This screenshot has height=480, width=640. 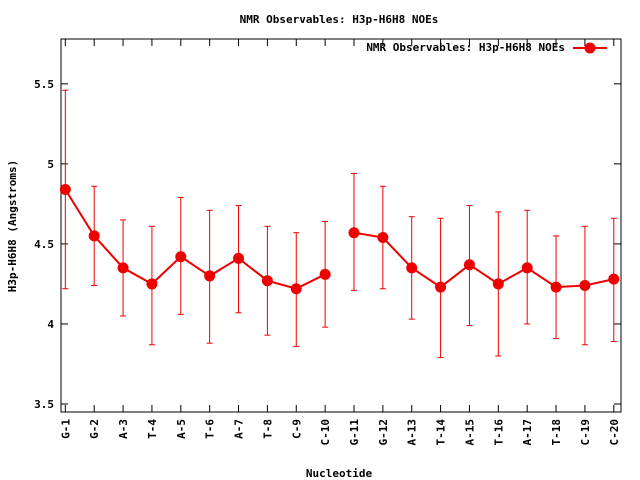 I want to click on legend-label: NMR Observables: H3p-H6H8 NOEs, so click(x=465, y=47).